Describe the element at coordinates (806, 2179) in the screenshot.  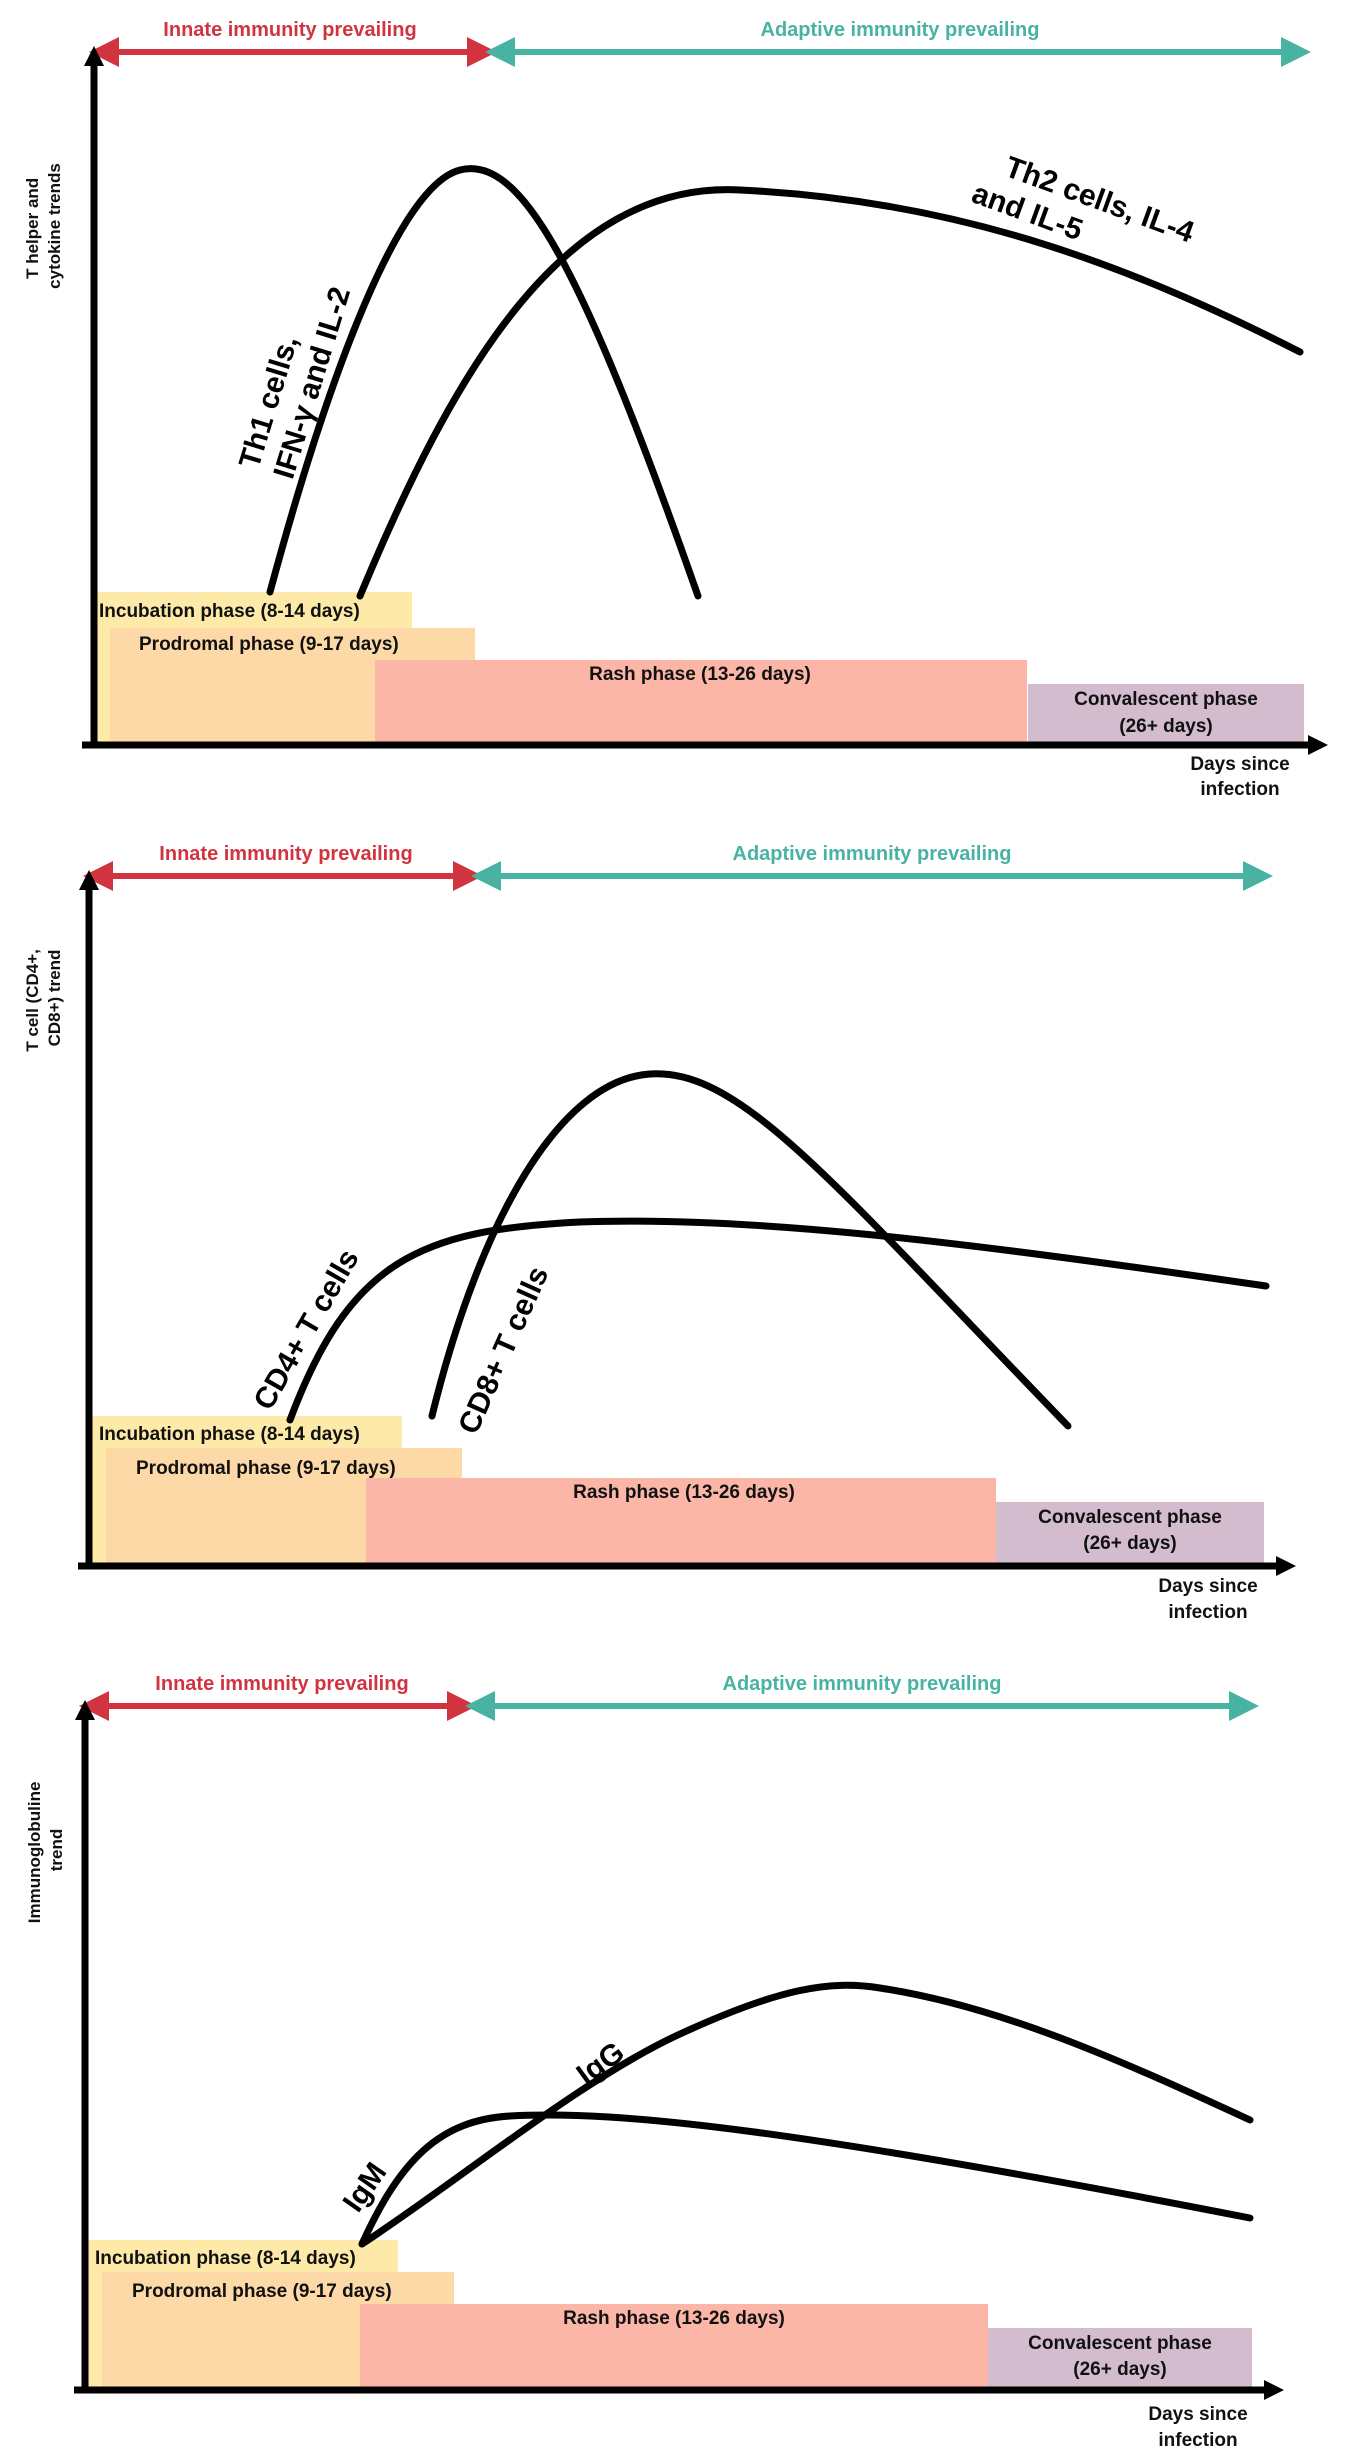
I see `curve-igm` at that location.